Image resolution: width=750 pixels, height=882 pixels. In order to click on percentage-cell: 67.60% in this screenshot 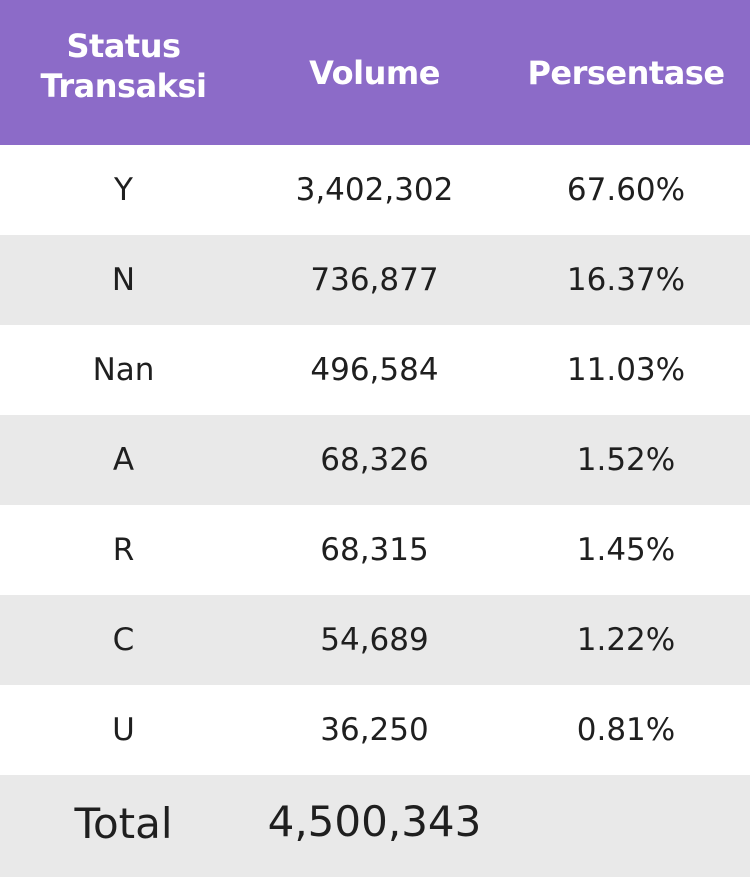, I will do `click(626, 190)`.